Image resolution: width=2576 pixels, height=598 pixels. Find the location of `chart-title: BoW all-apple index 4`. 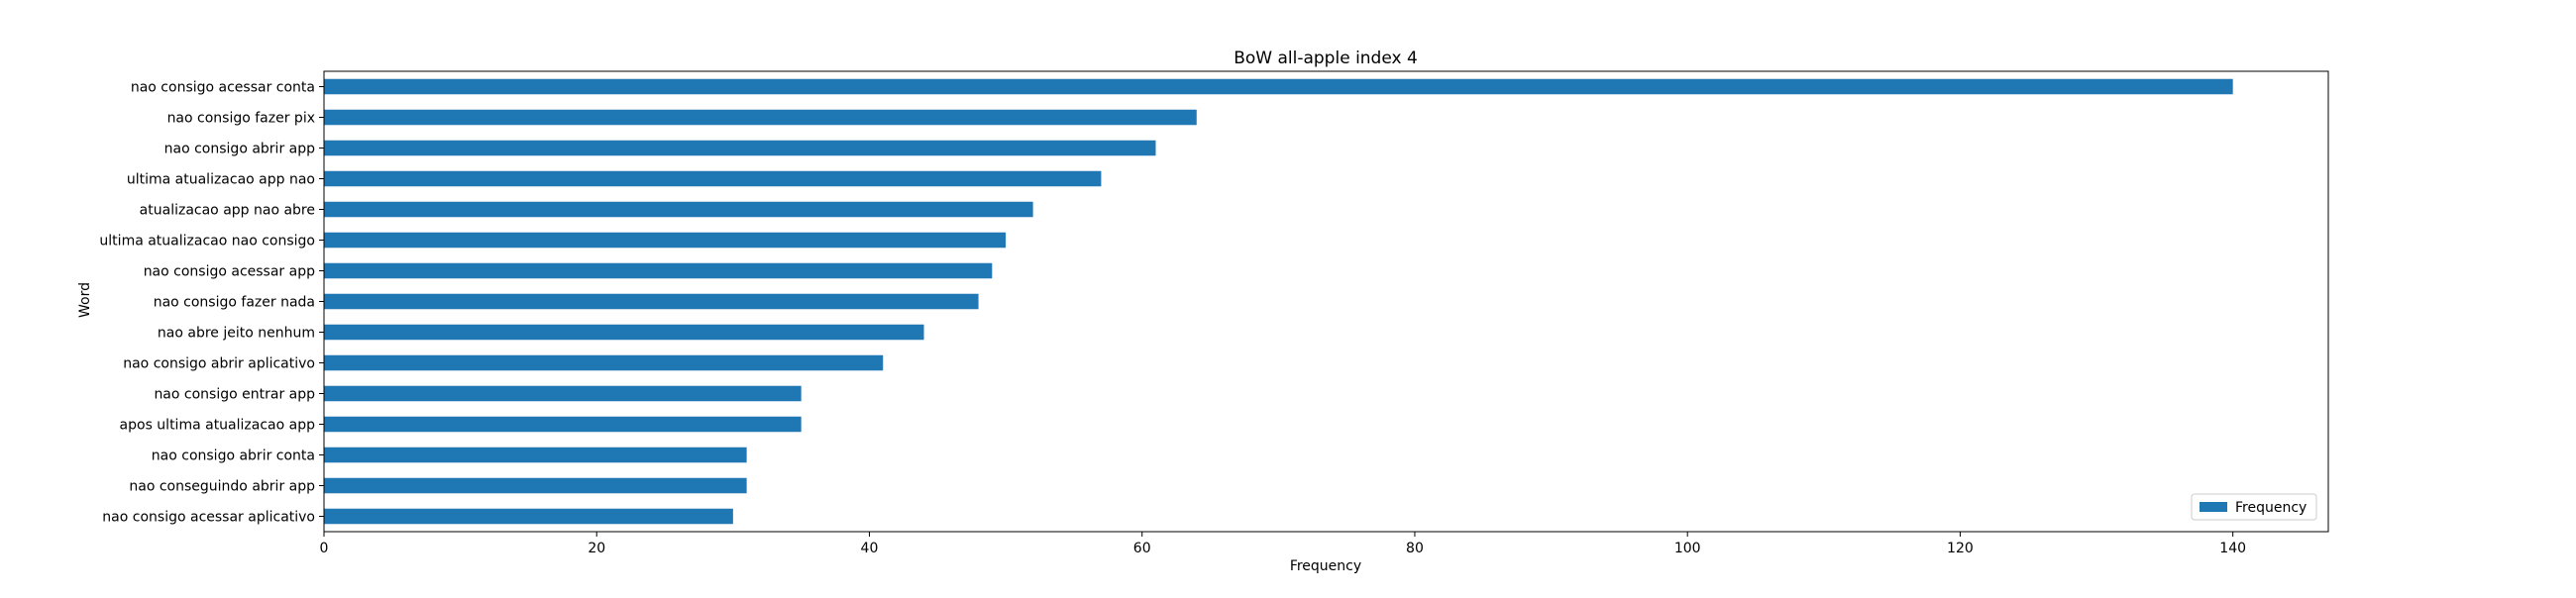

chart-title: BoW all-apple index 4 is located at coordinates (1326, 58).